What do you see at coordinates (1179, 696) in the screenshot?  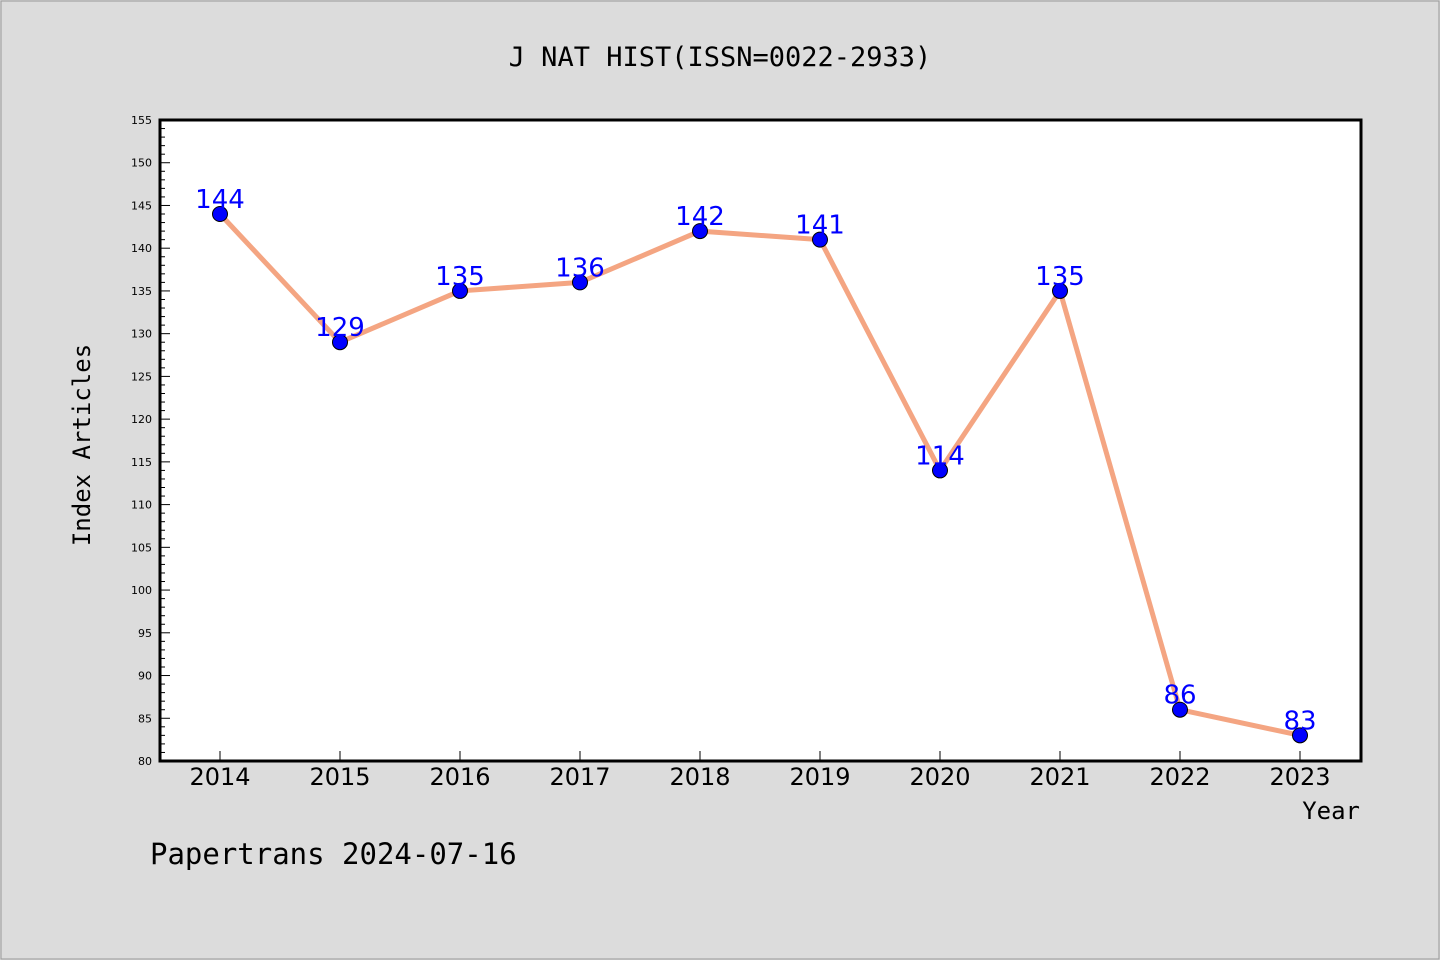 I see `data-label: 86` at bounding box center [1179, 696].